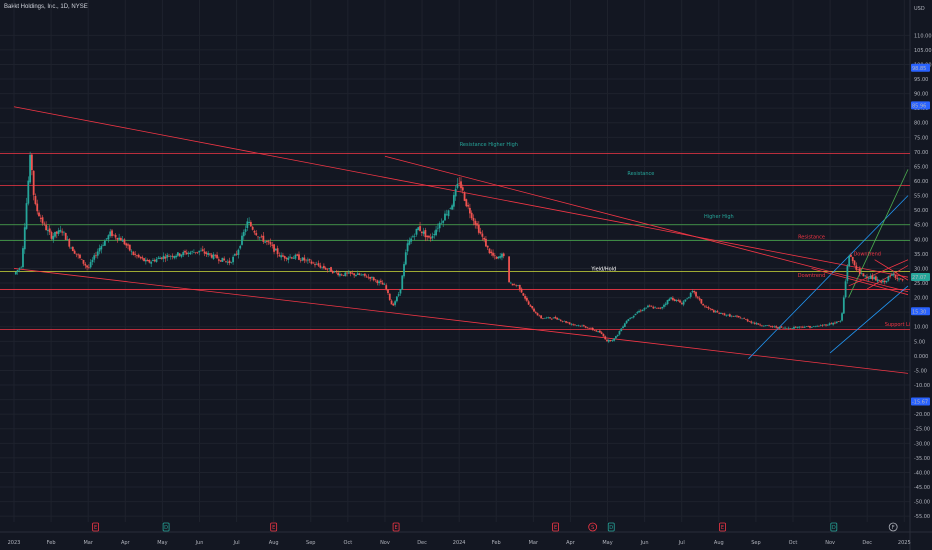 This screenshot has height=550, width=932. Describe the element at coordinates (395, 528) in the screenshot. I see `event-marker-label: E` at that location.